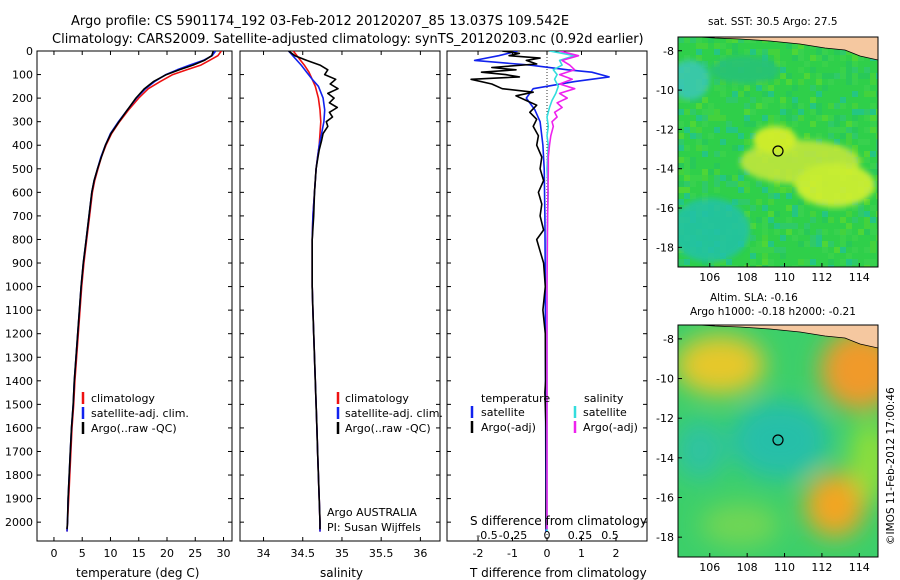  What do you see at coordinates (512, 553) in the screenshot?
I see `x-tick-label: -1` at bounding box center [512, 553].